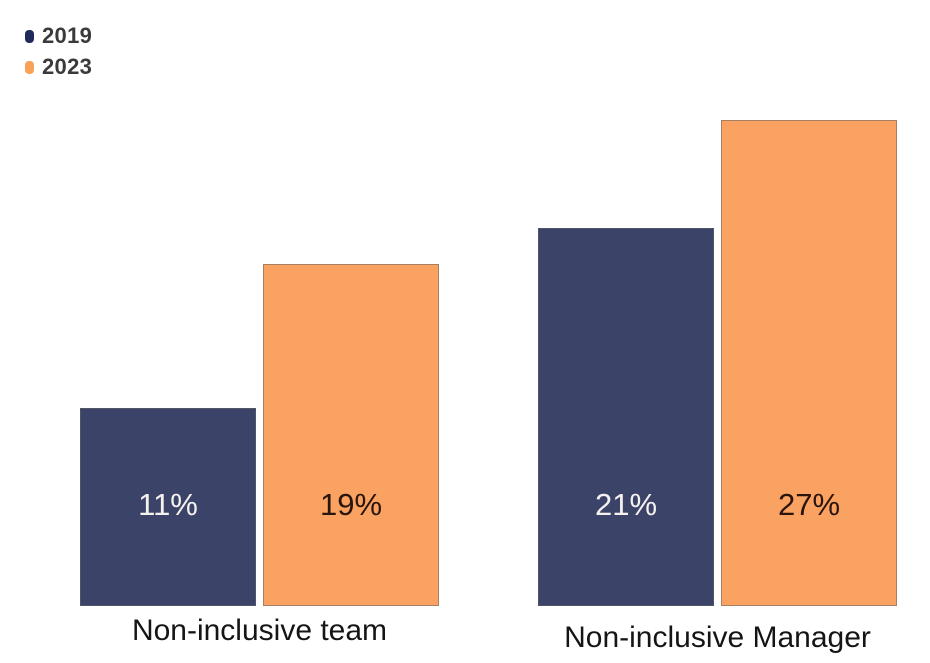 Image resolution: width=930 pixels, height=663 pixels. What do you see at coordinates (58, 51) in the screenshot?
I see `chart-legend: 2019 2023` at bounding box center [58, 51].